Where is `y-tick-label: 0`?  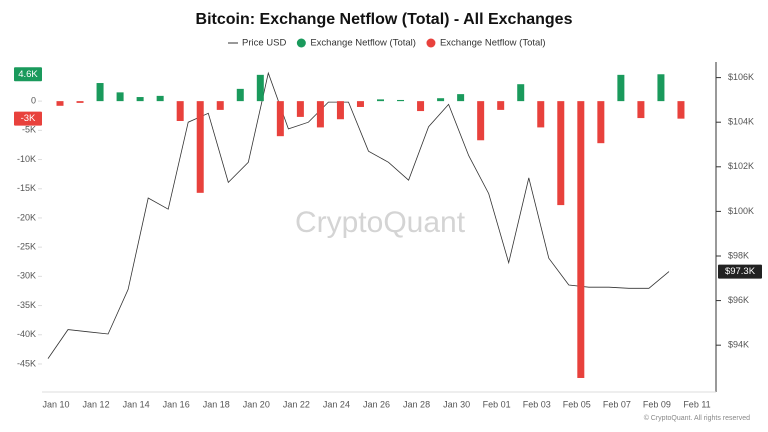
y-tick-label: 0 is located at coordinates (33, 101).